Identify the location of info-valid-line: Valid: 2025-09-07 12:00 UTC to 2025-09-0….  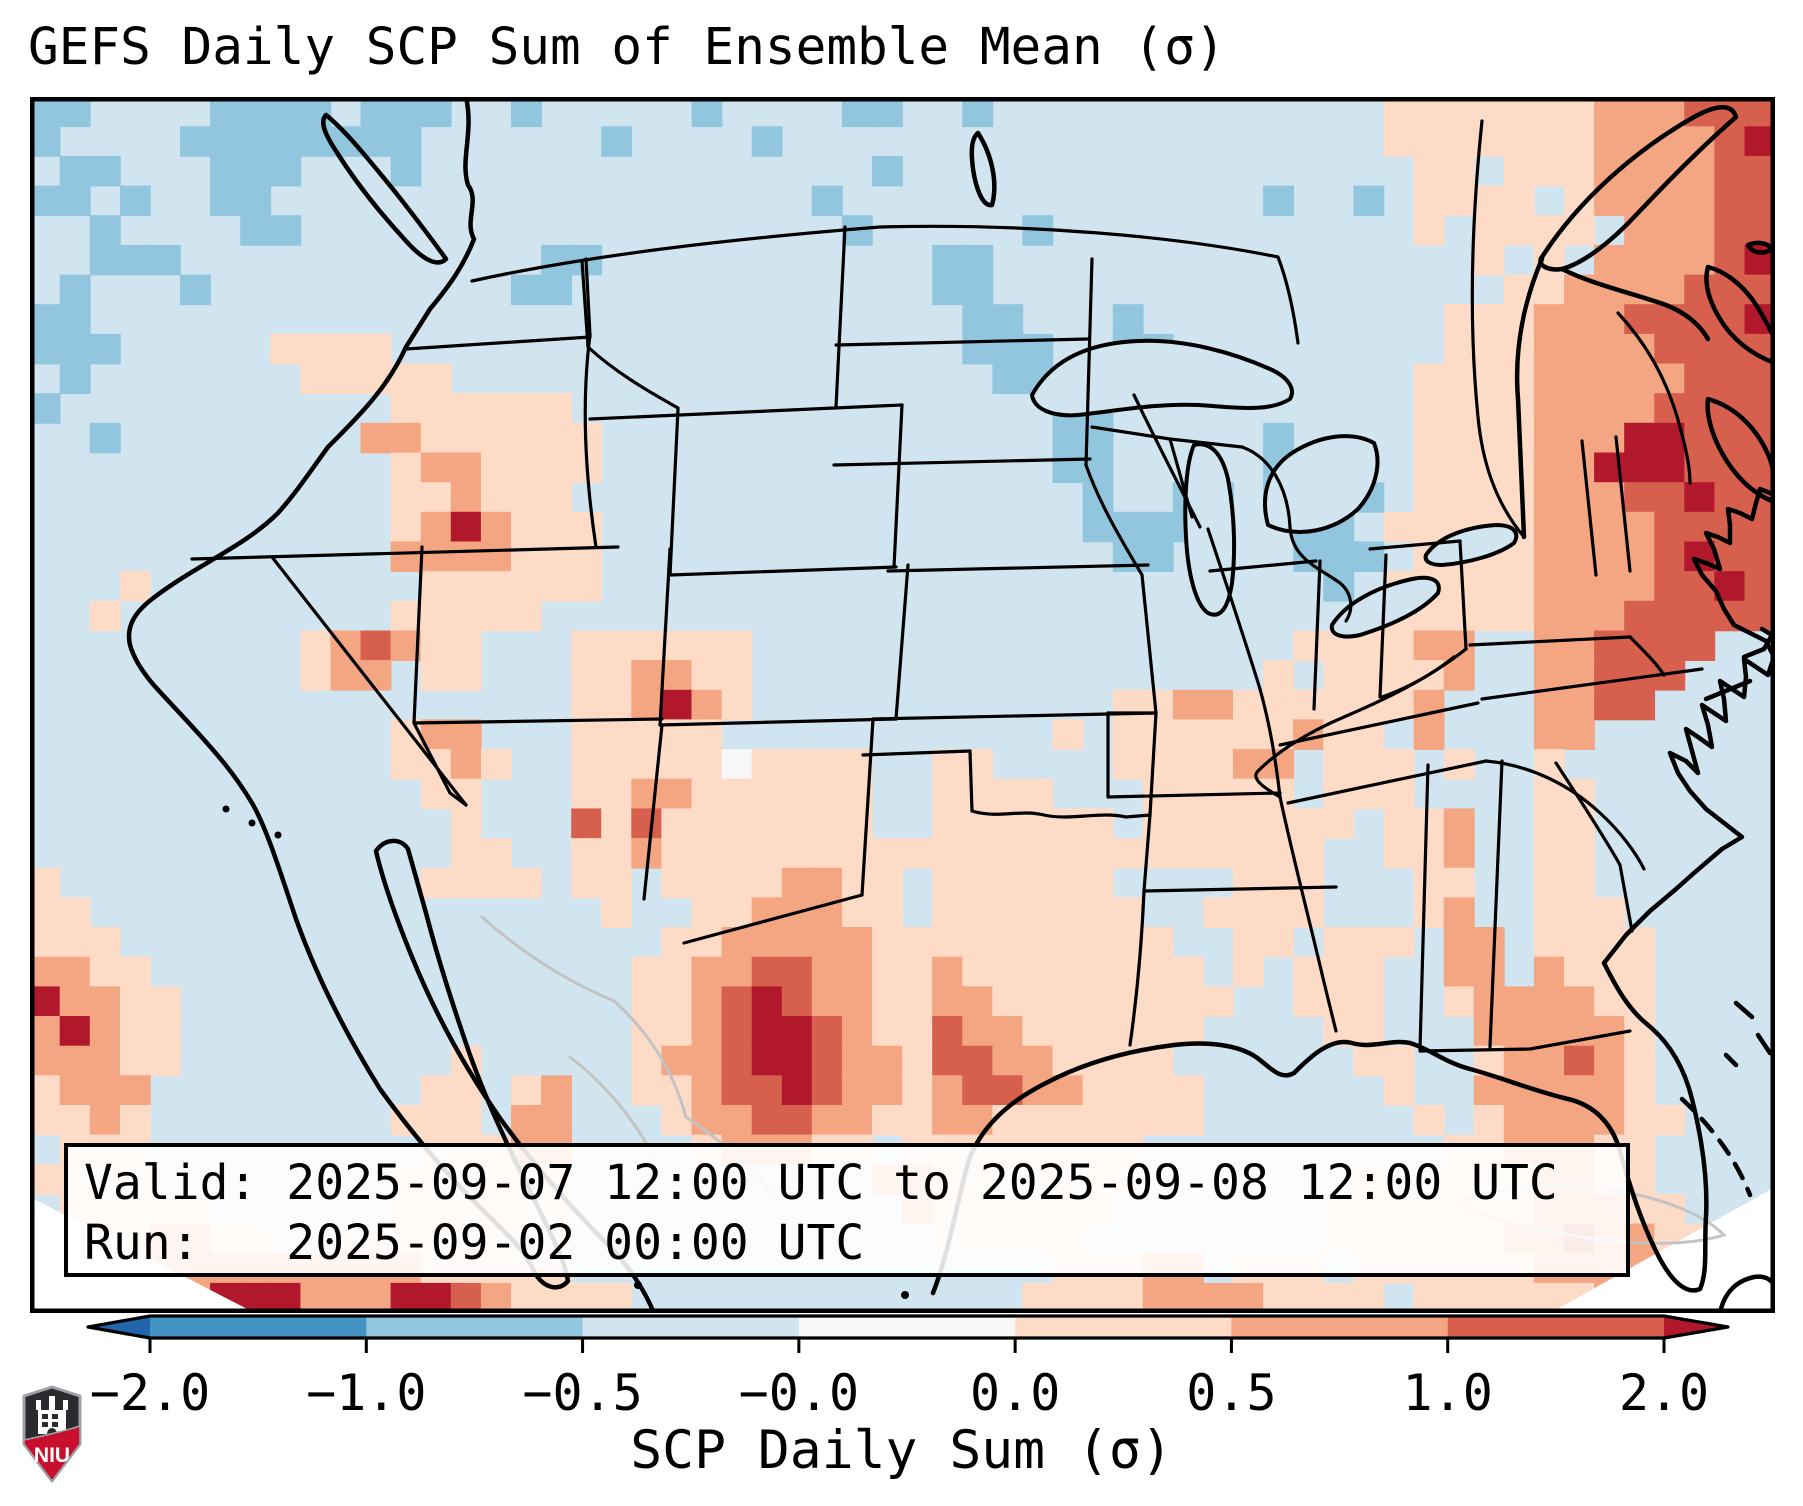
(821, 1183).